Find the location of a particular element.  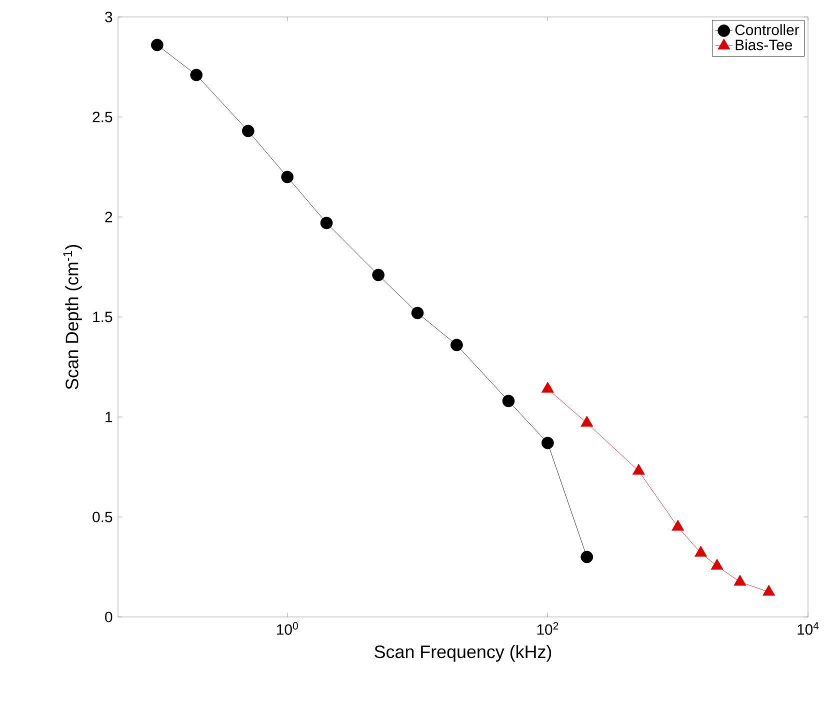

y-tick-label: 1.5 is located at coordinates (102, 317).